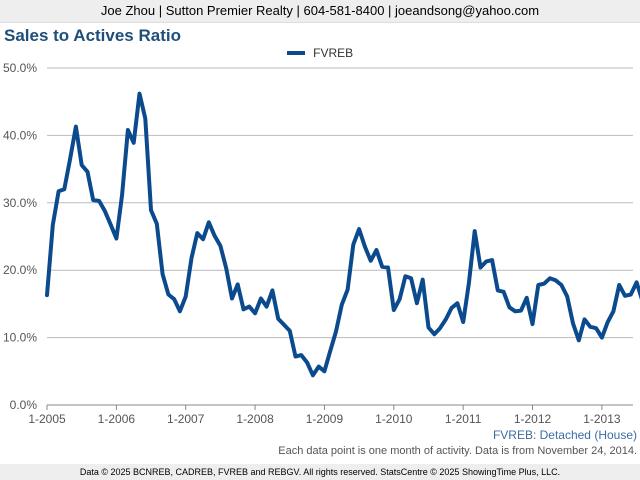 This screenshot has width=640, height=480. I want to click on x-tick-label: 1-2009, so click(325, 419).